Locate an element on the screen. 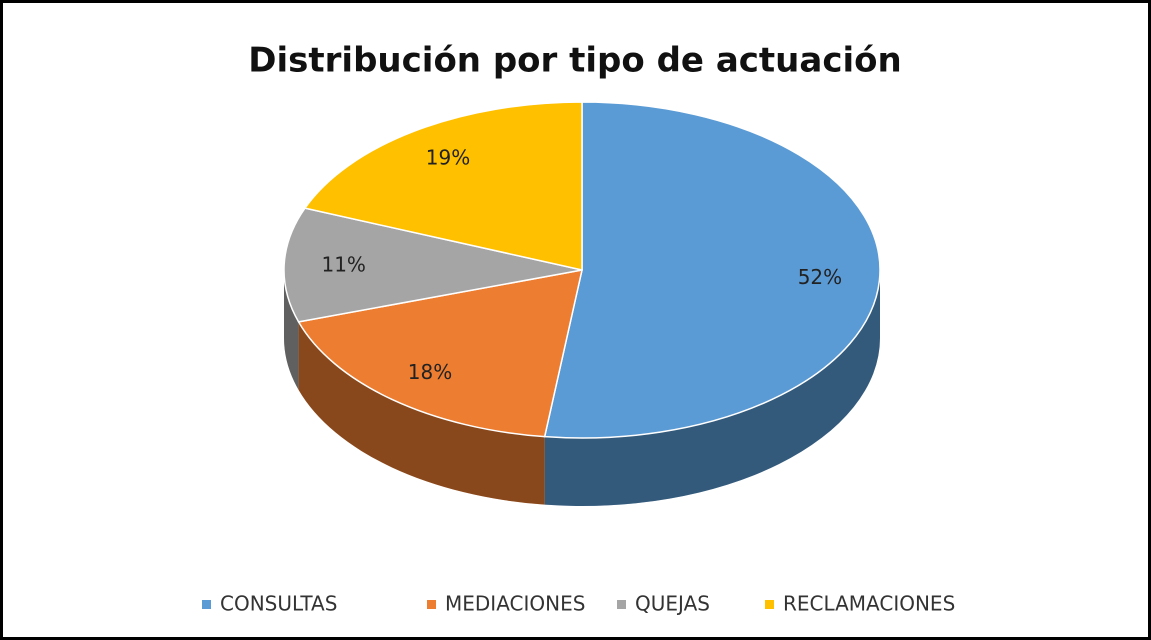 This screenshot has height=640, width=1151. data-label: 18% is located at coordinates (430, 372).